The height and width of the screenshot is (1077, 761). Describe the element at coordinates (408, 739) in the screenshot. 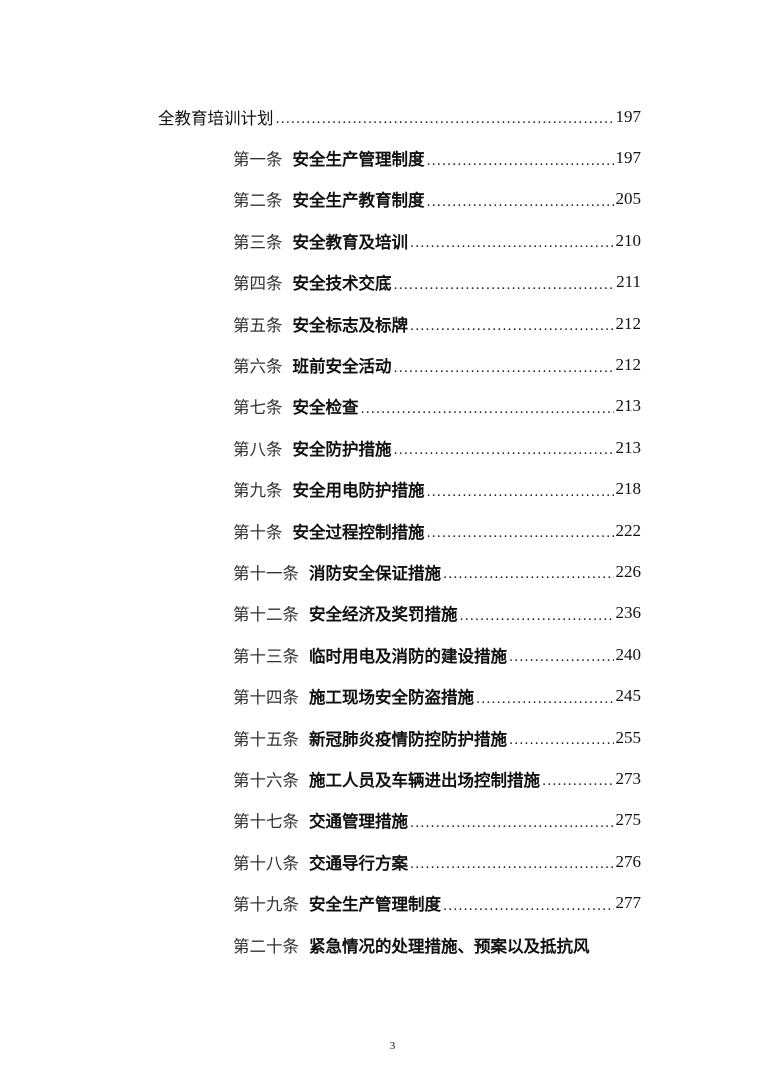

I see `toc-entry-title: 新冠肺炎疫情防控防护措施` at that location.